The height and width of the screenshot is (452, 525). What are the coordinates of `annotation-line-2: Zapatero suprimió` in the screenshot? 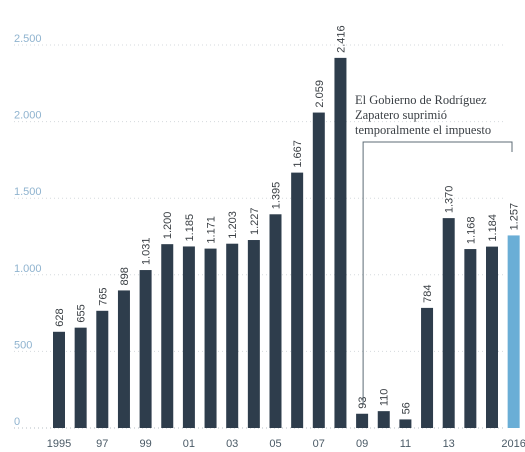 It's located at (401, 115).